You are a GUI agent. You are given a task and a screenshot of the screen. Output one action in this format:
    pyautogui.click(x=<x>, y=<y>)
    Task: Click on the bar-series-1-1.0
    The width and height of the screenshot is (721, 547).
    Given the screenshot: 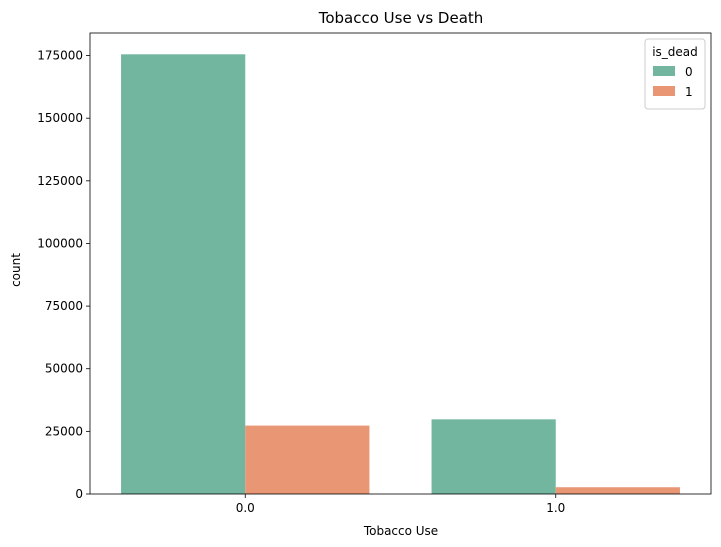 What is the action you would take?
    pyautogui.click(x=617, y=490)
    